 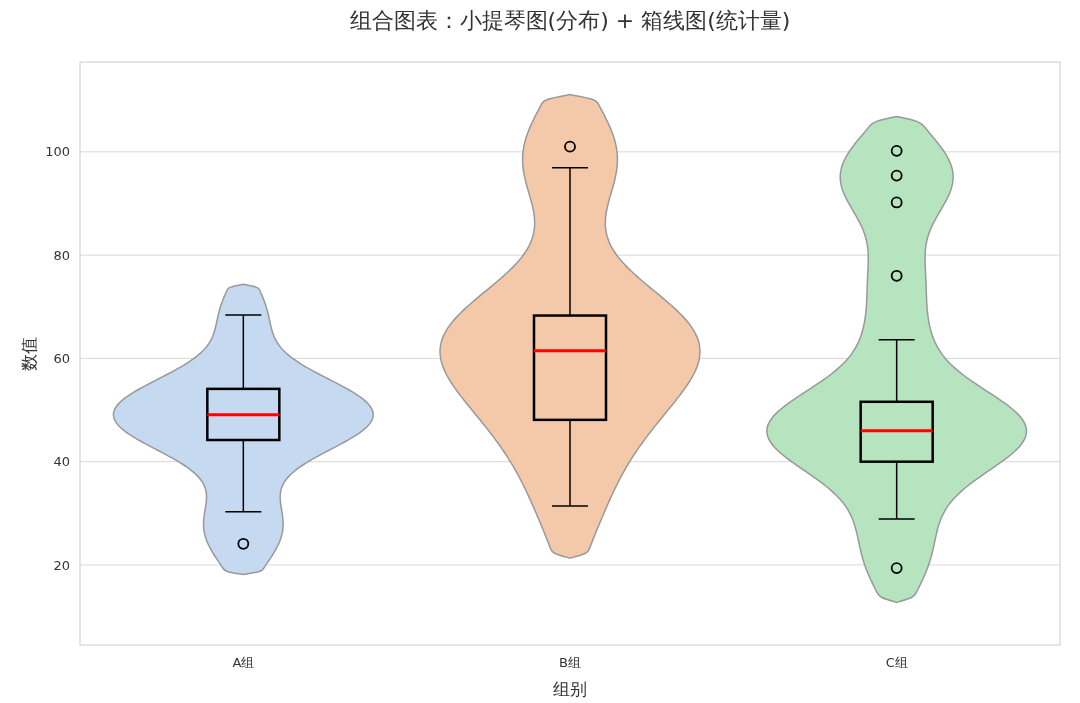 What do you see at coordinates (570, 689) in the screenshot?
I see `x-axis-title: 组别` at bounding box center [570, 689].